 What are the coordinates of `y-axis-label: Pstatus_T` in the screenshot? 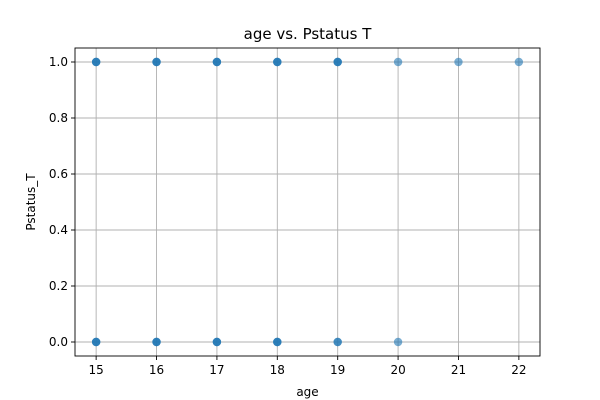 It's located at (31, 202).